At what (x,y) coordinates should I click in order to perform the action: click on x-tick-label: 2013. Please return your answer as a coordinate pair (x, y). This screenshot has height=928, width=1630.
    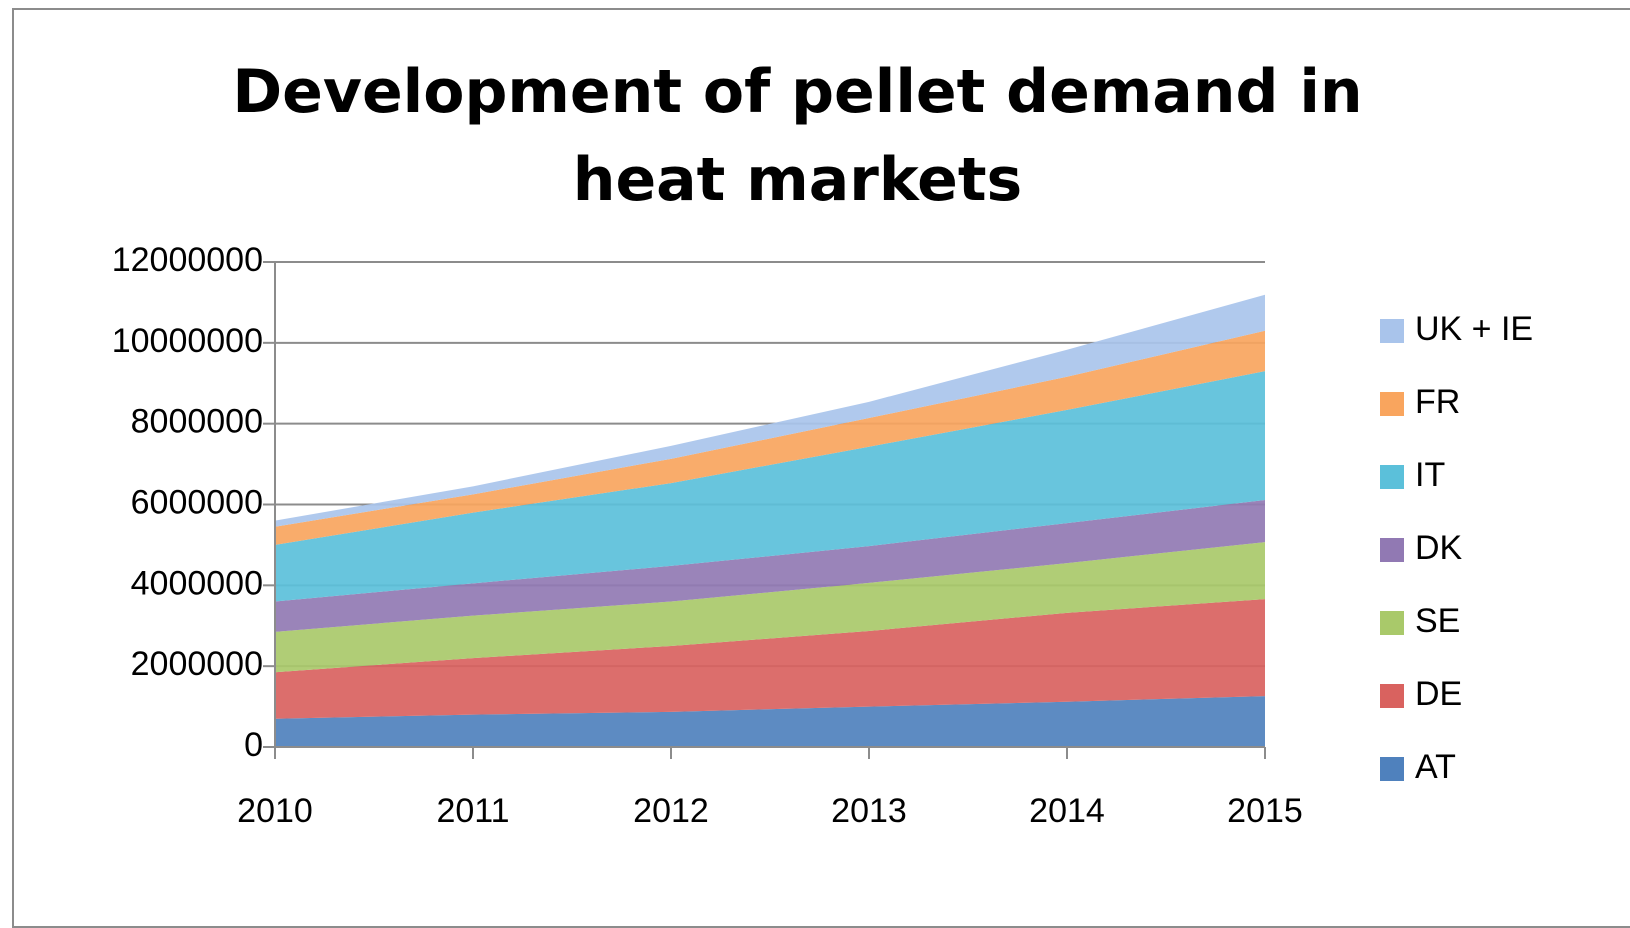
    Looking at the image, I should click on (869, 811).